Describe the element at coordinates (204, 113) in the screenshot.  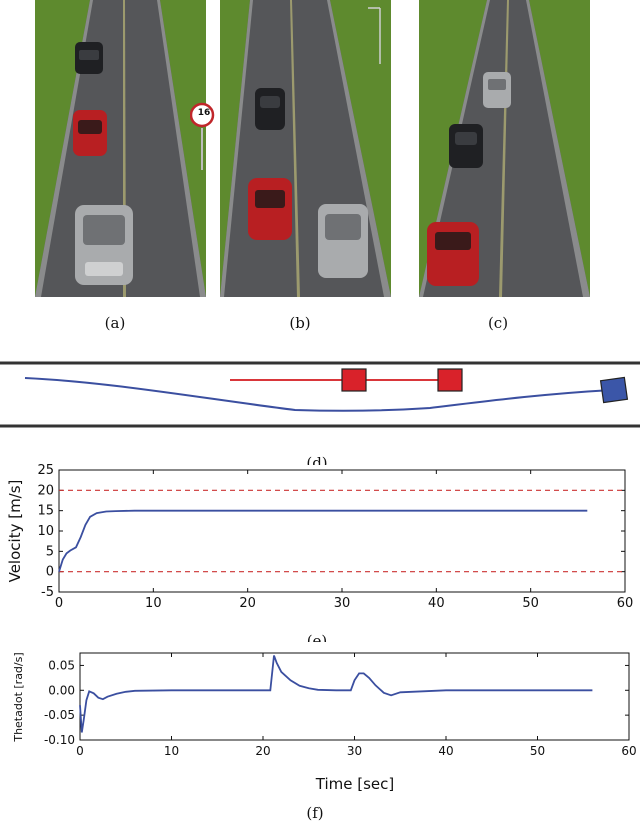
I see `speed-sign-text: 16` at that location.